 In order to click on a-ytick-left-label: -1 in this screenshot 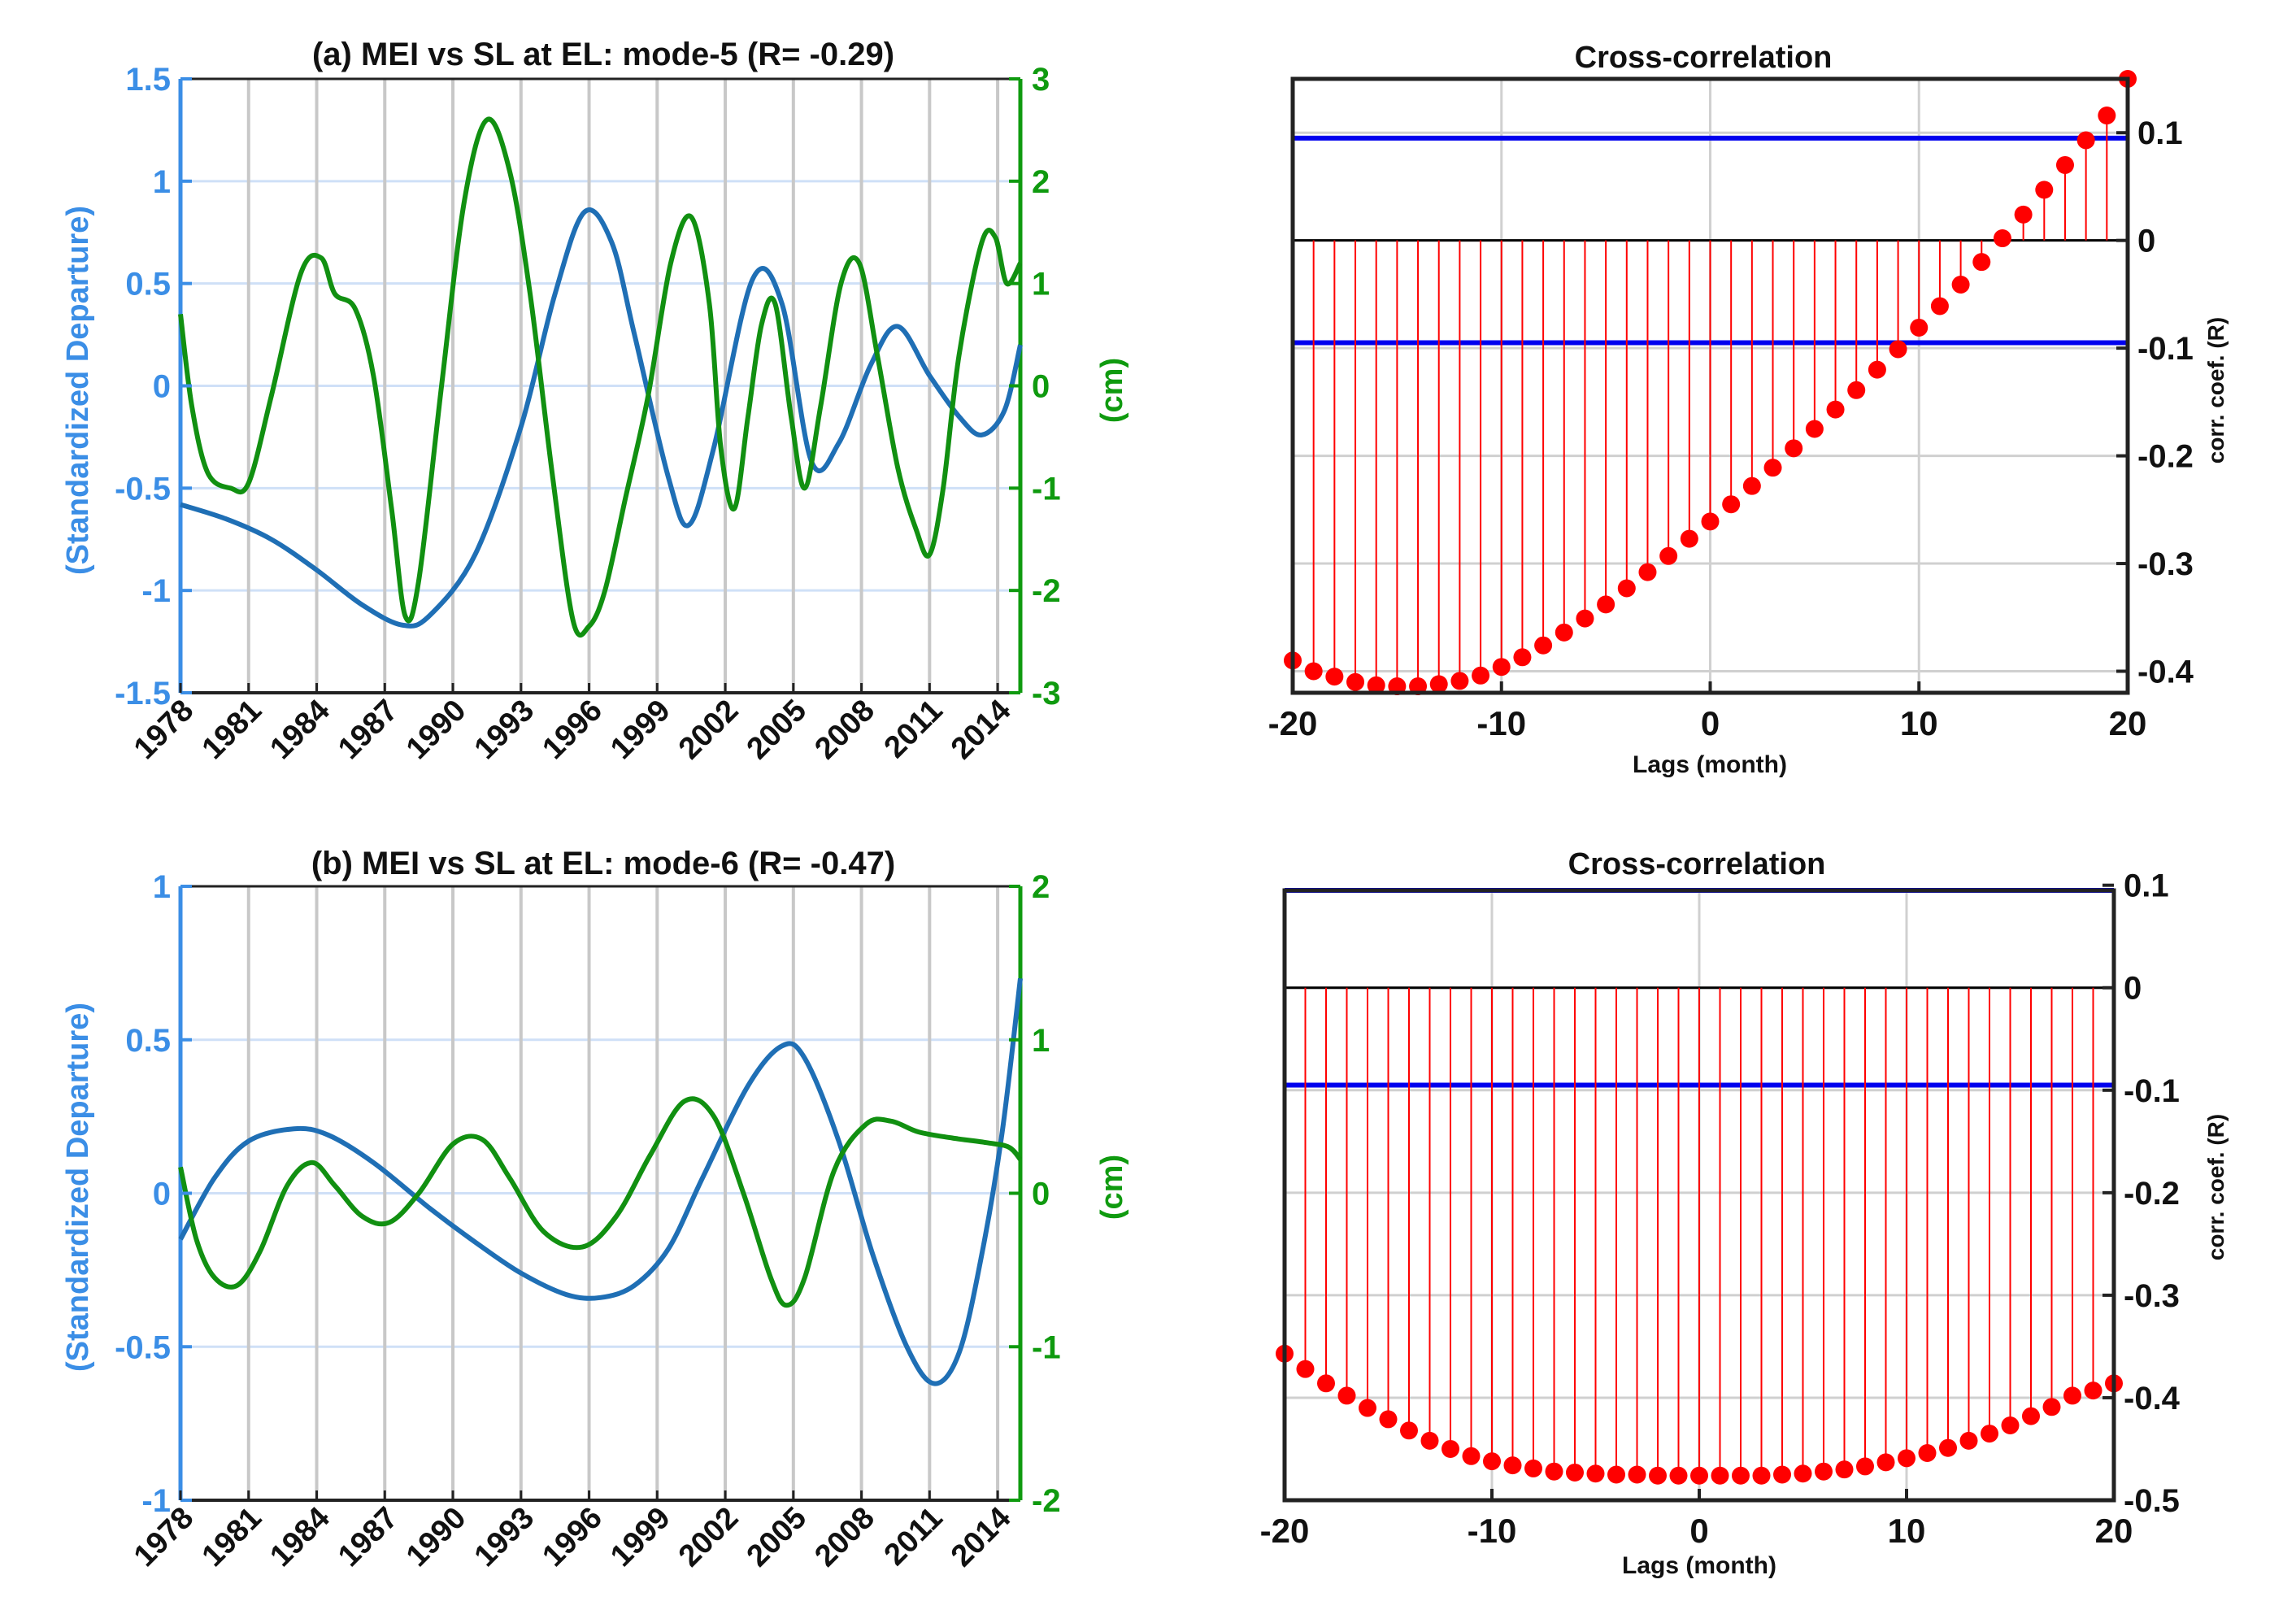, I will do `click(156, 591)`.